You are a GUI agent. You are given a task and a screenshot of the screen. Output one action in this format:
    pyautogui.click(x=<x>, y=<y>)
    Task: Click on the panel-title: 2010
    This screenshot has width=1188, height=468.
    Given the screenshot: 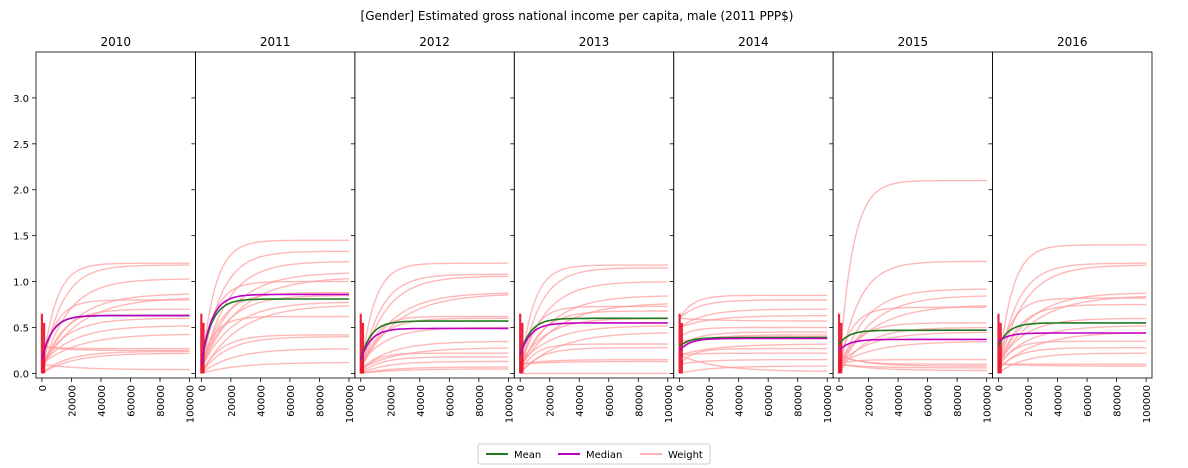 What is the action you would take?
    pyautogui.click(x=115, y=42)
    